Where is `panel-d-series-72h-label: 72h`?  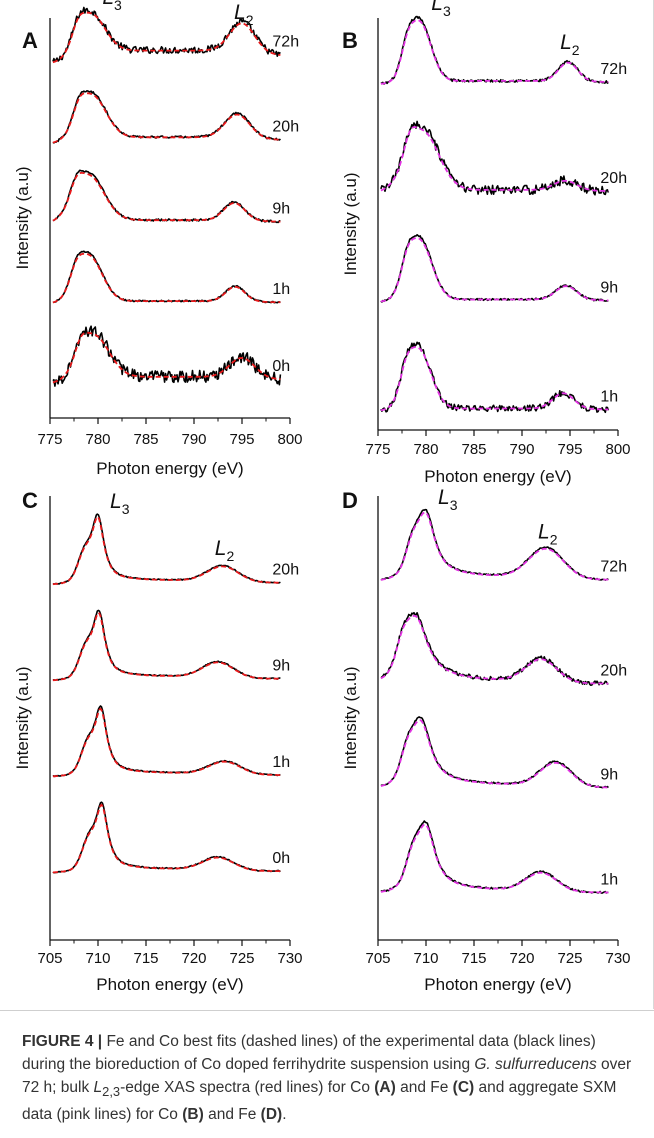
panel-d-series-72h-label: 72h is located at coordinates (613, 566).